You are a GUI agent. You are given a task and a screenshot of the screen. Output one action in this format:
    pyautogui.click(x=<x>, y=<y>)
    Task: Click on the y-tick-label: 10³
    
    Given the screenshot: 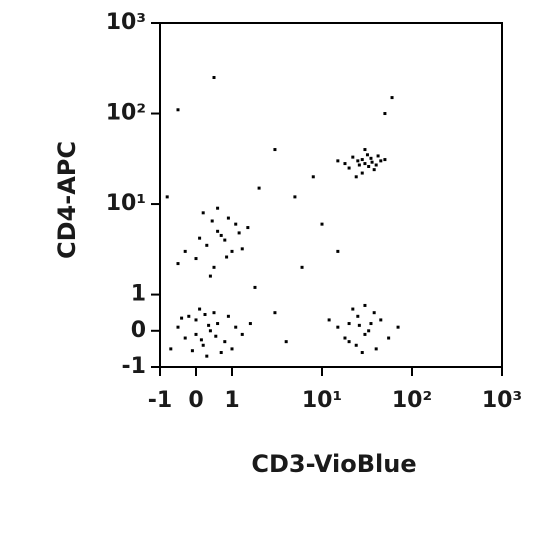 What is the action you would take?
    pyautogui.click(x=126, y=22)
    